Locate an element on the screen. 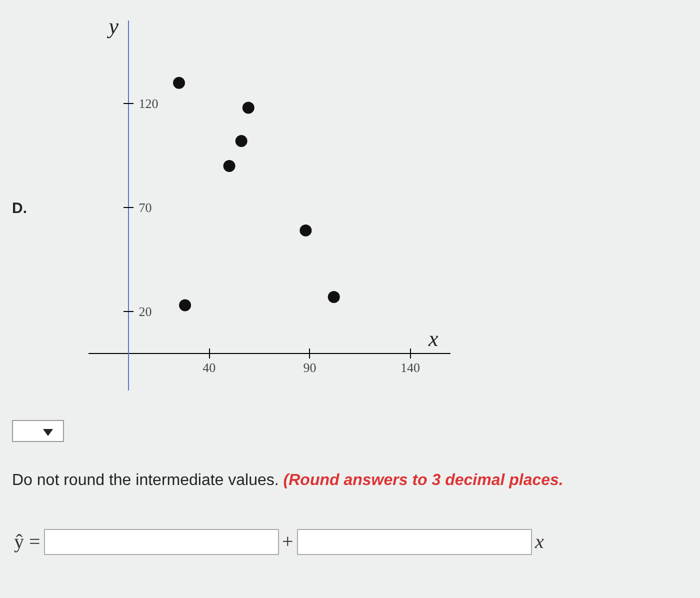 Image resolution: width=700 pixels, height=598 pixels. y-axis-title: y is located at coordinates (112, 26).